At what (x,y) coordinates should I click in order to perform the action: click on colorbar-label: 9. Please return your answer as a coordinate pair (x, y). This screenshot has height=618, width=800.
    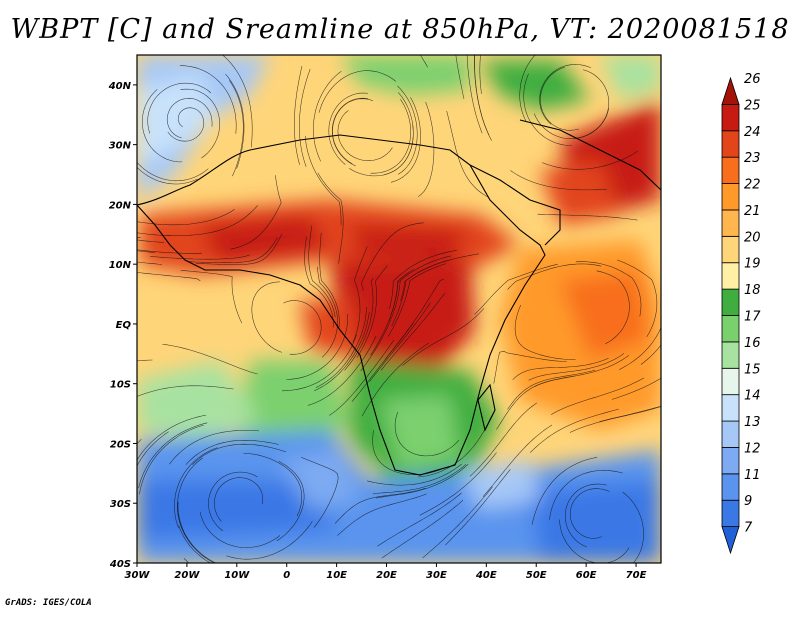
    Looking at the image, I should click on (748, 501).